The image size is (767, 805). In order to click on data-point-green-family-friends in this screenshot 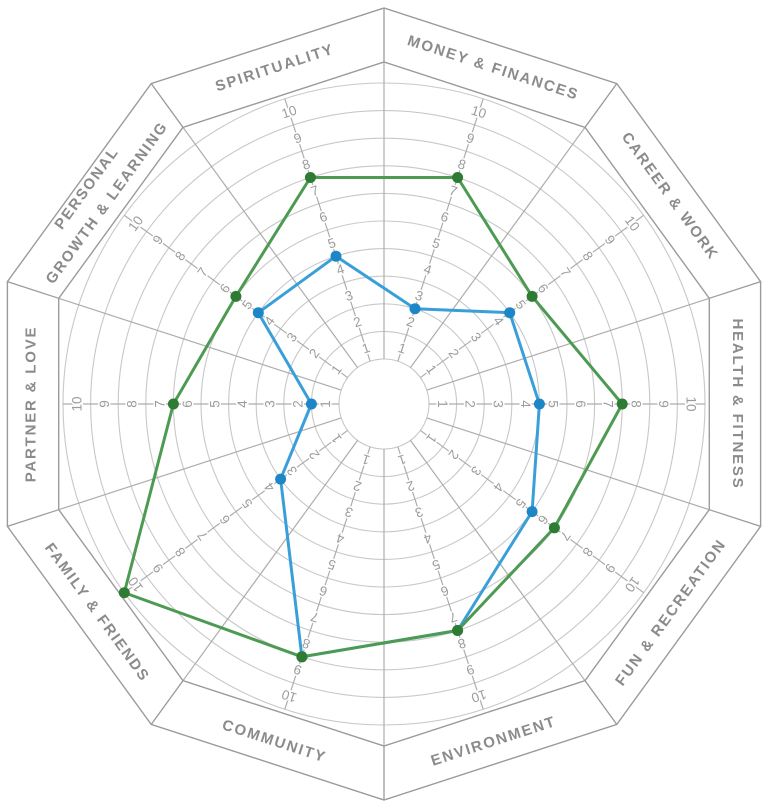, I will do `click(124, 593)`.